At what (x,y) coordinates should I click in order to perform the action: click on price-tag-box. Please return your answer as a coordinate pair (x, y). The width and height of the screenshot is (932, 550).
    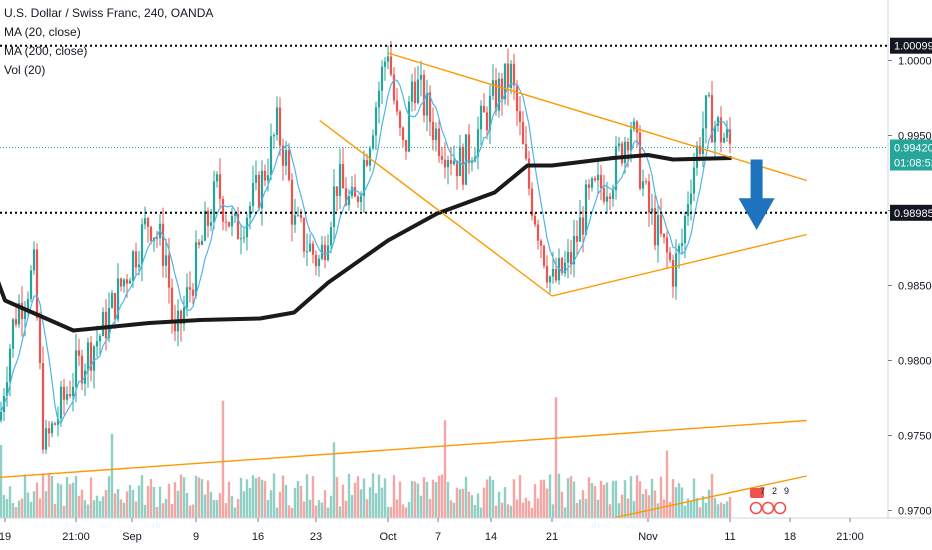
    Looking at the image, I should click on (911, 147).